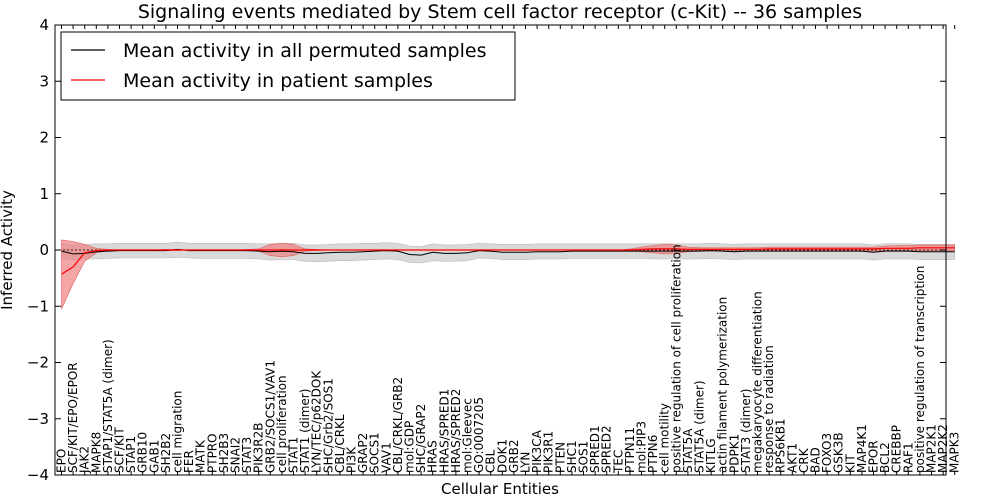 The image size is (1000, 500). What do you see at coordinates (572, 456) in the screenshot?
I see `x-tick-label: SHC1` at bounding box center [572, 456].